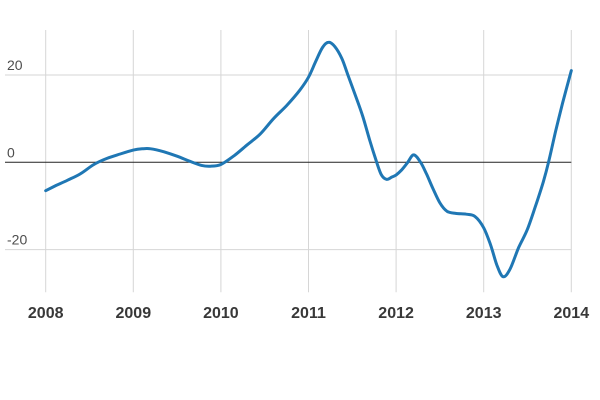 This screenshot has height=400, width=600. What do you see at coordinates (17, 240) in the screenshot?
I see `y-tick-label: -20` at bounding box center [17, 240].